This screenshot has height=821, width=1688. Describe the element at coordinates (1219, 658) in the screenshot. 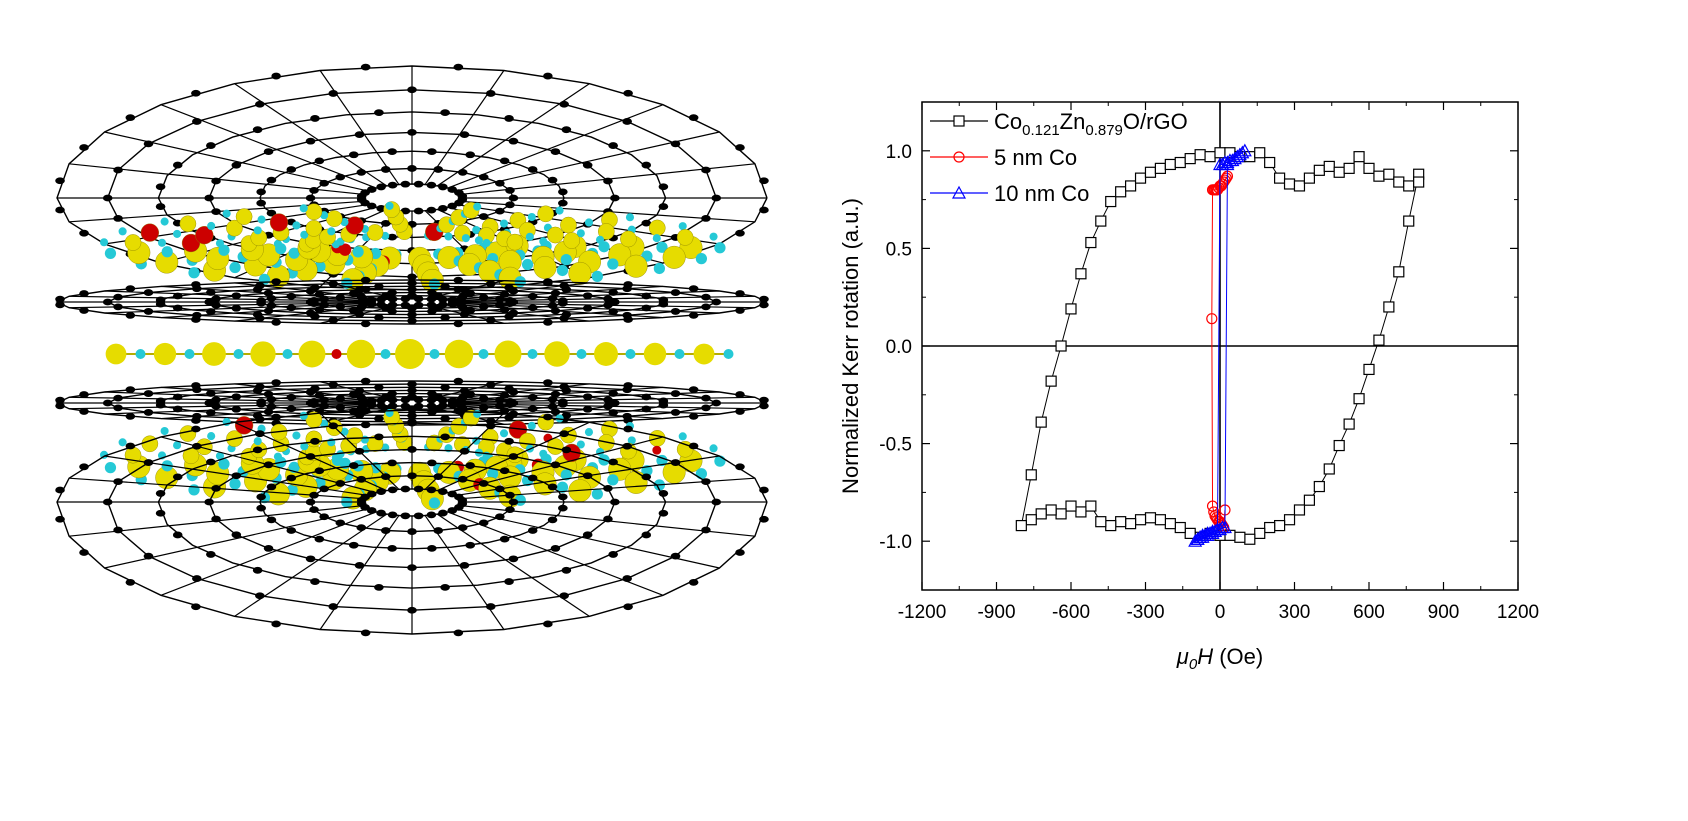

I see `x-axis-label: μ0H (Oe)` at that location.